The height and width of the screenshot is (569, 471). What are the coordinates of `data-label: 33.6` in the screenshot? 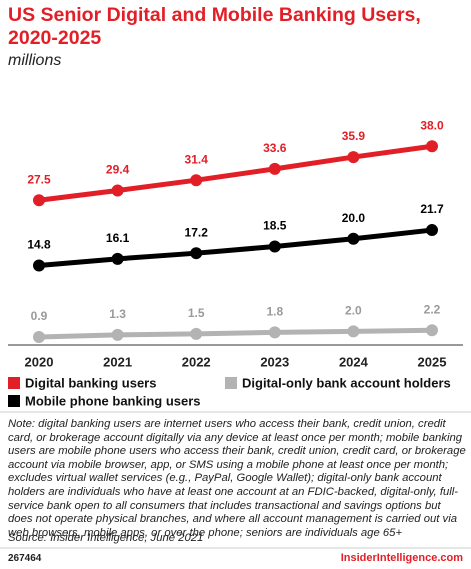 It's located at (275, 148).